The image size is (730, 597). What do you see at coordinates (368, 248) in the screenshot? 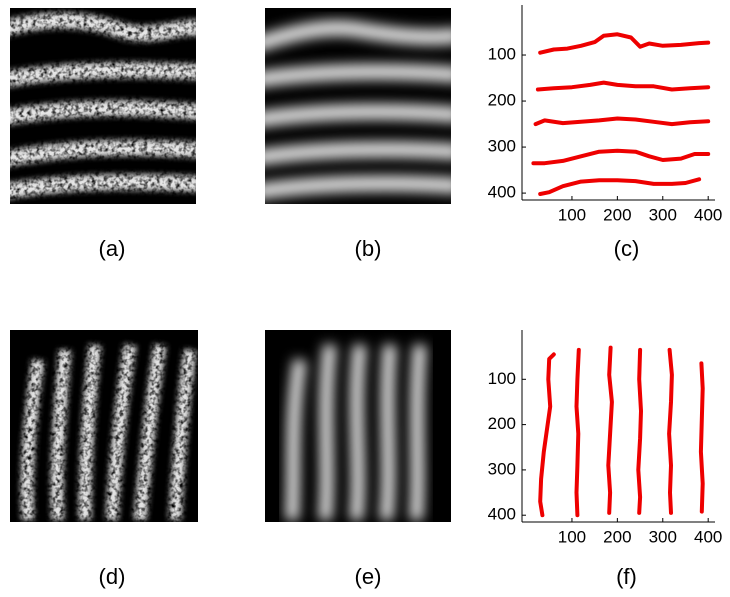
I see `caption: (b)` at bounding box center [368, 248].